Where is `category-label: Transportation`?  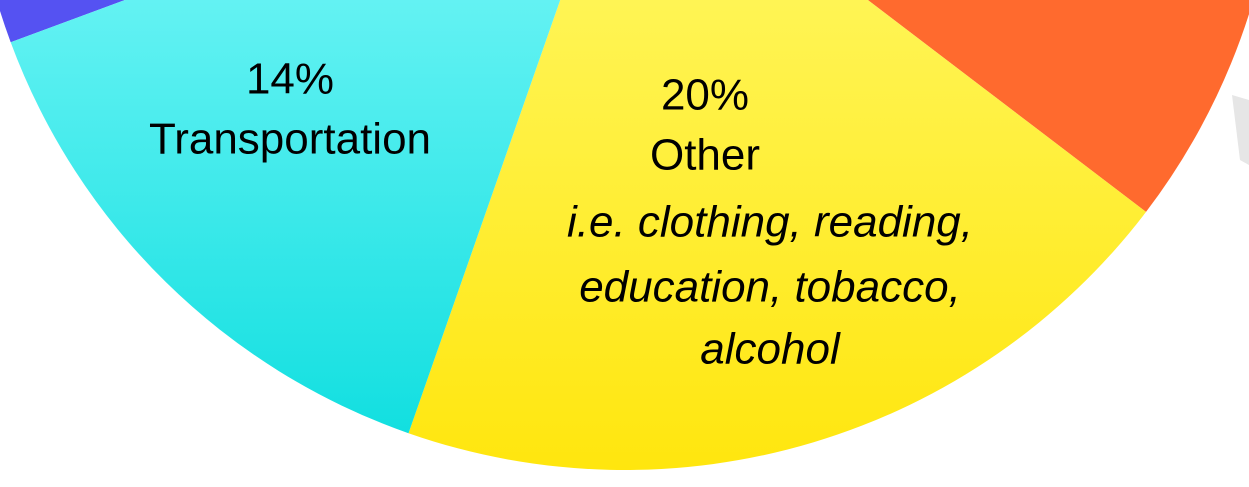 category-label: Transportation is located at coordinates (290, 139).